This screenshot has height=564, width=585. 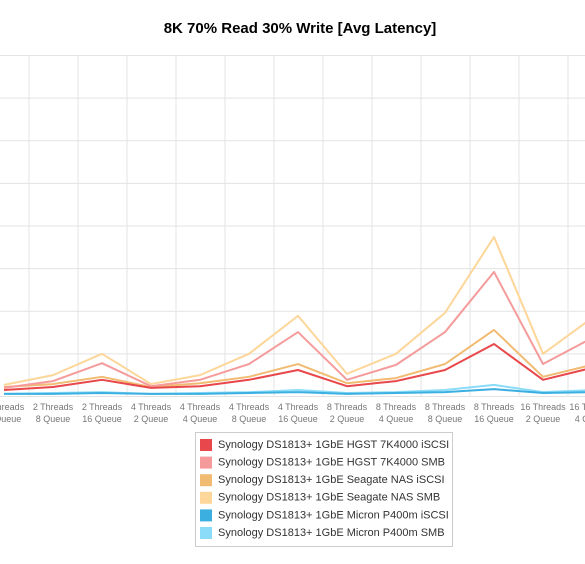 I want to click on legend-label: Synology DS1813+ 1GbE Seagate NAS SMB, so click(x=329, y=498).